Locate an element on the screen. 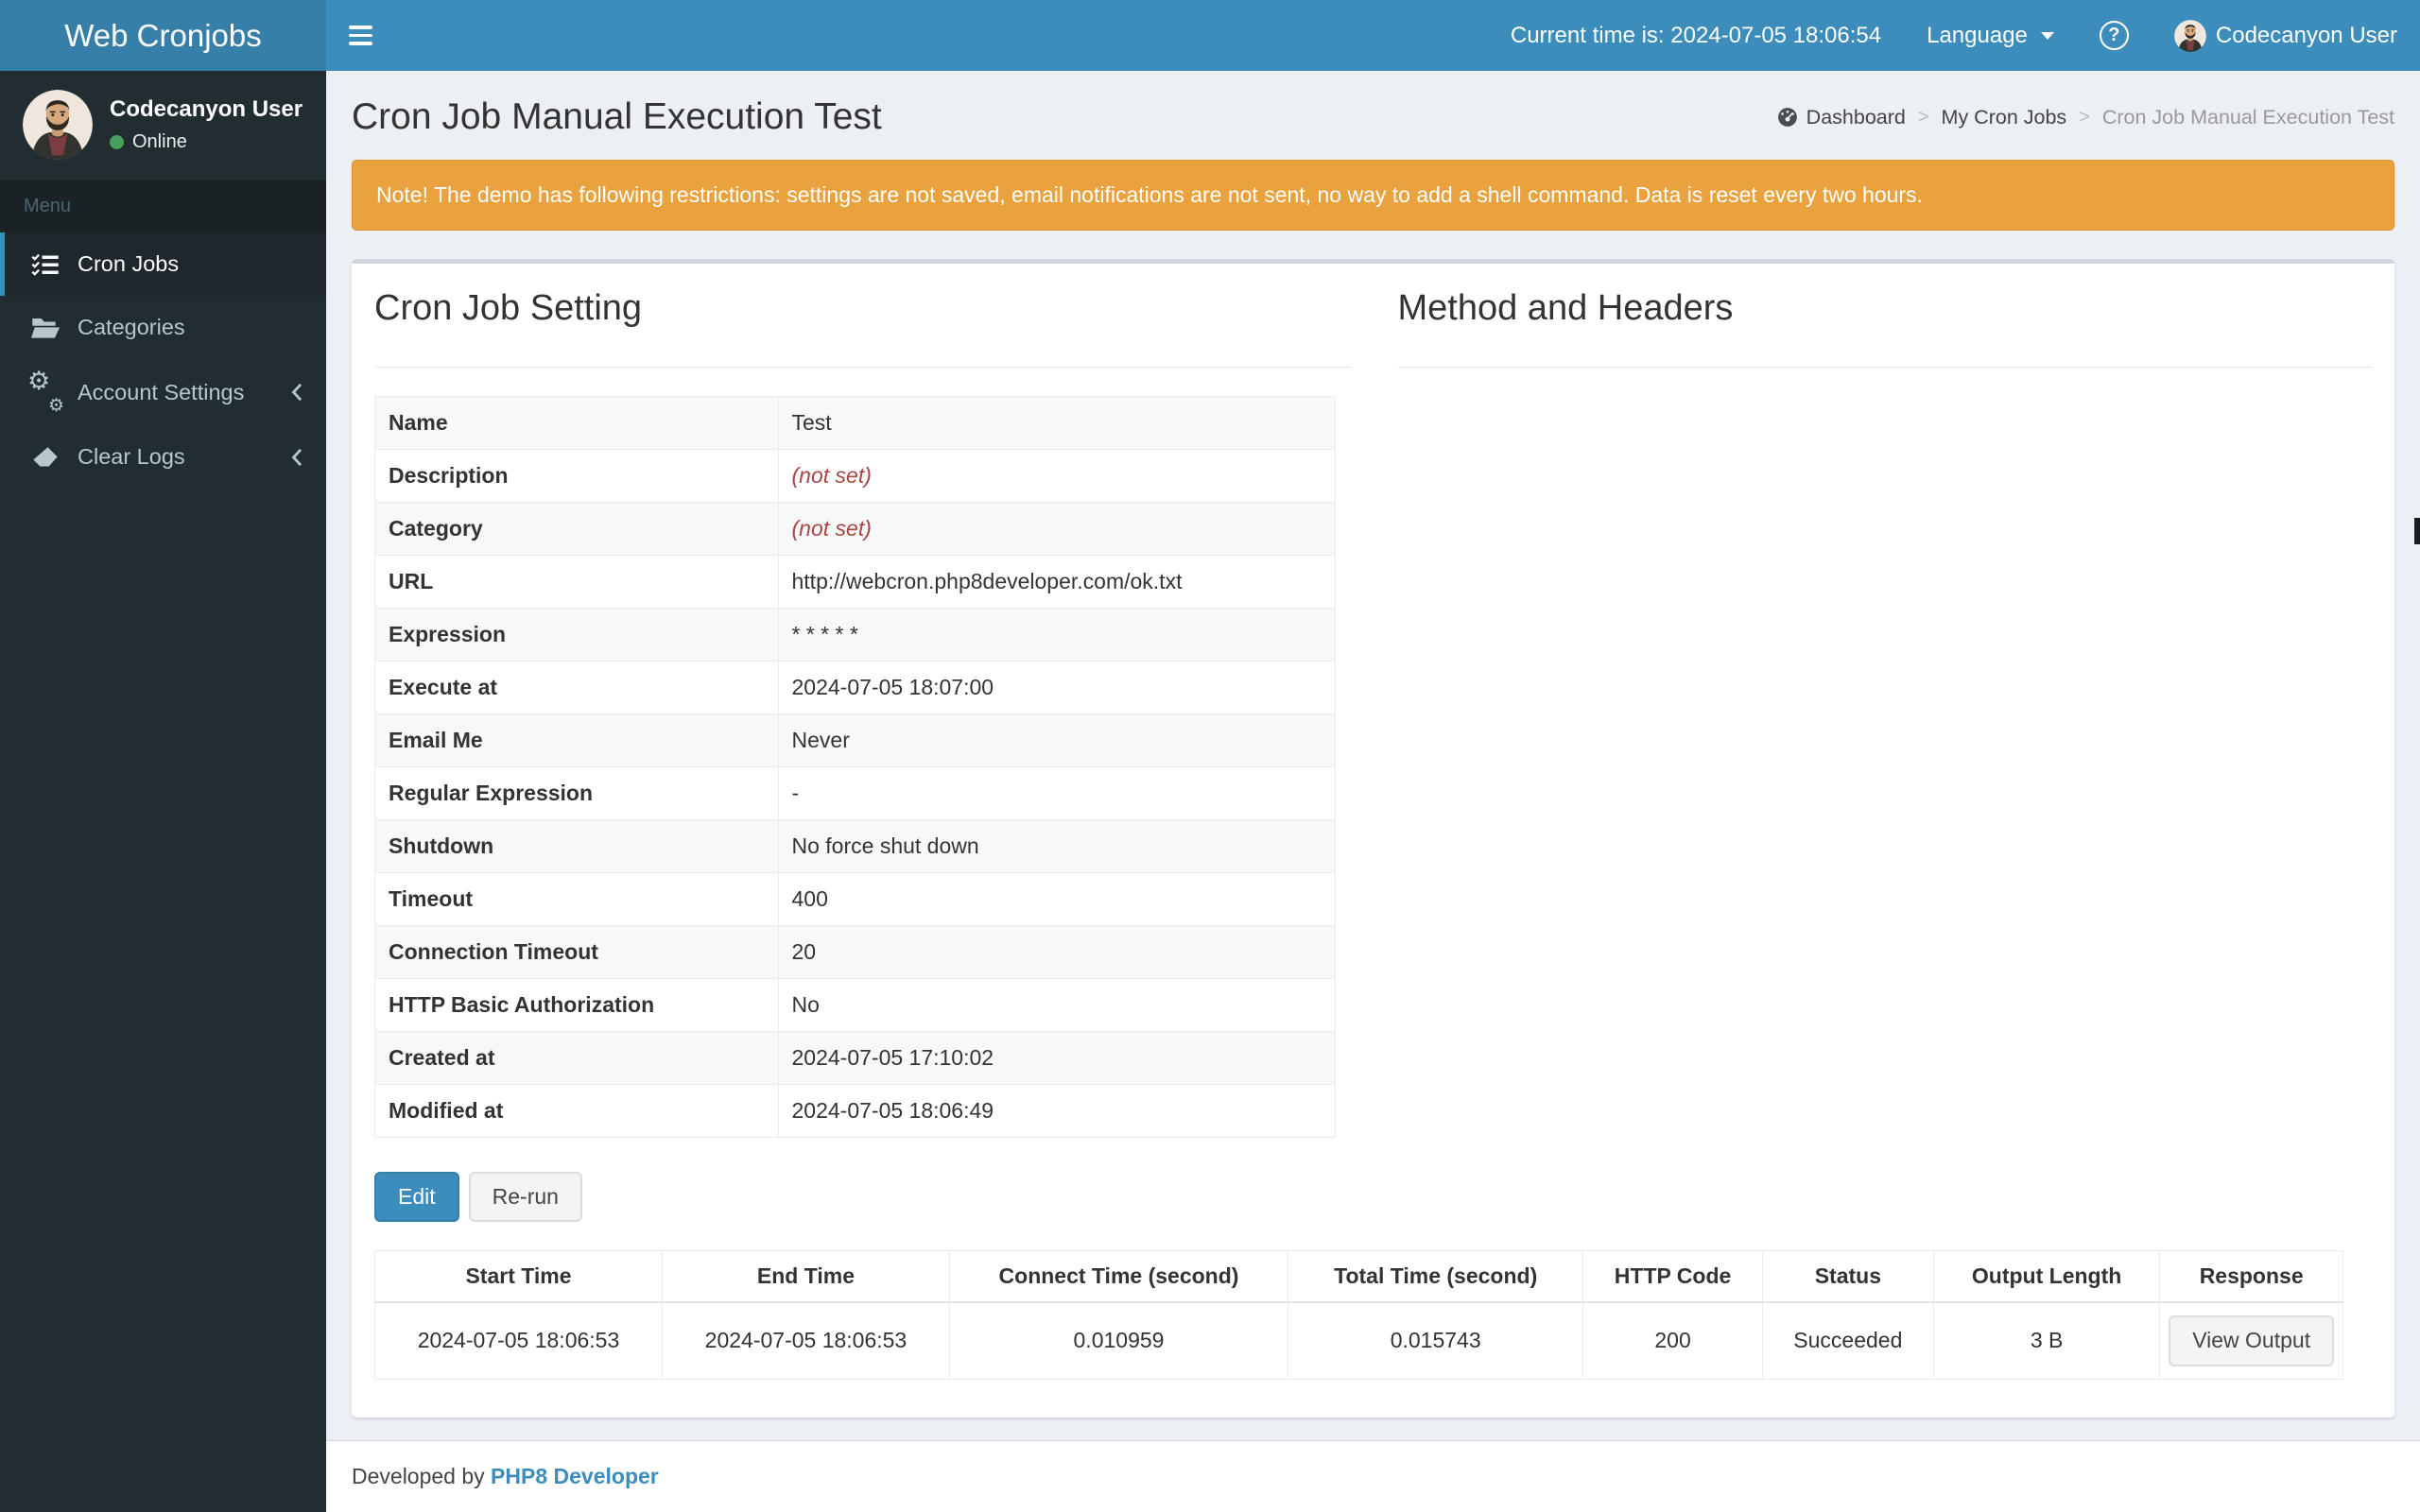  sidebar-item-label: Categories is located at coordinates (131, 327).